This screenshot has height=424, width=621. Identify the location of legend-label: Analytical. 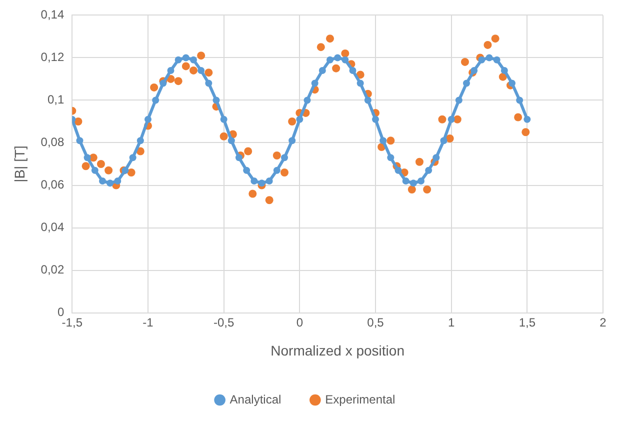
(256, 399).